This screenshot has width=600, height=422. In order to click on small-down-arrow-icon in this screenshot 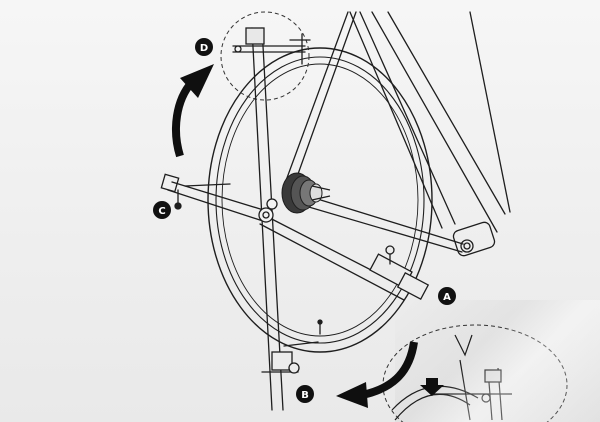, I will do `click(432, 387)`.